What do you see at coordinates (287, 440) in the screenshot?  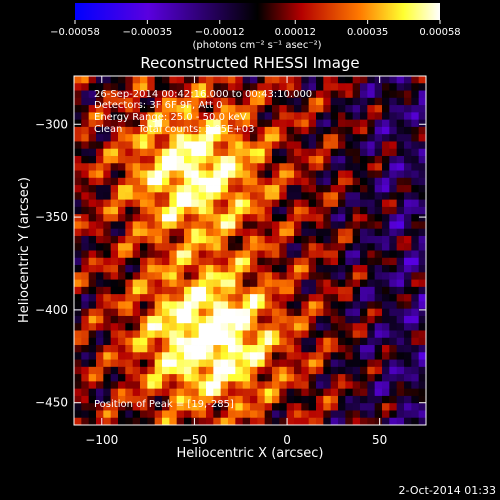 I see `x-tick-label: 0` at bounding box center [287, 440].